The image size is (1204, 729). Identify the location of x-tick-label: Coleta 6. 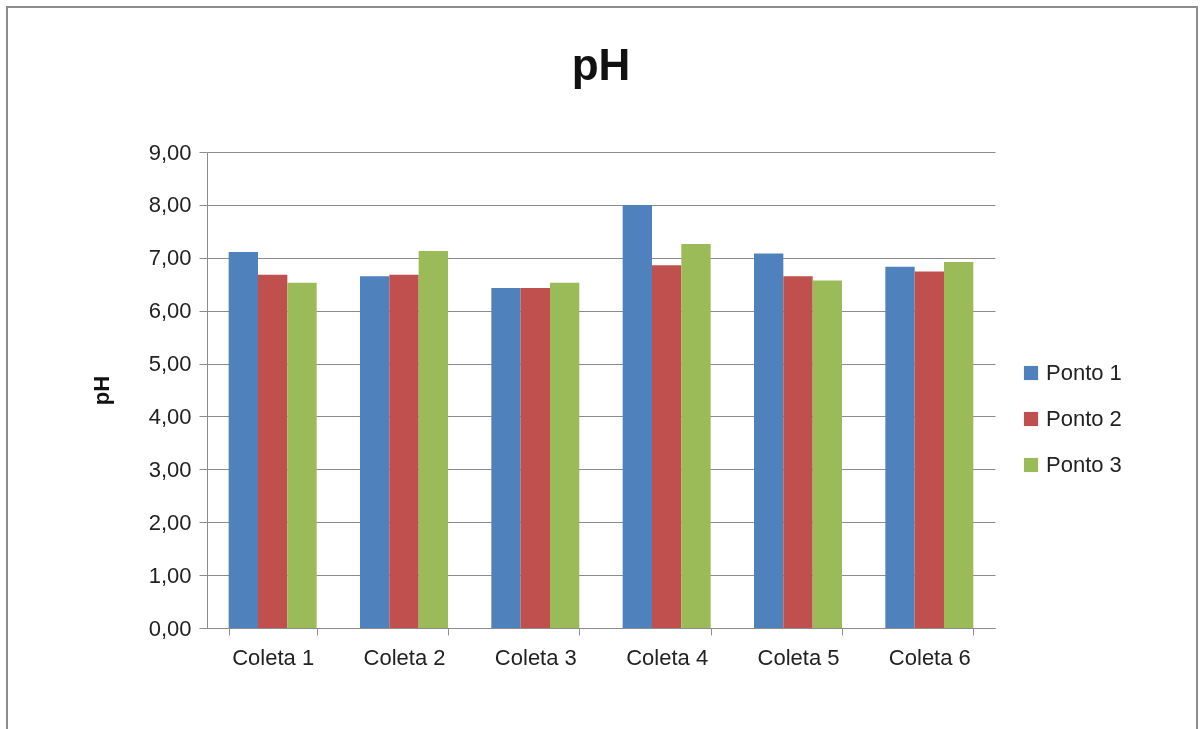
(929, 657).